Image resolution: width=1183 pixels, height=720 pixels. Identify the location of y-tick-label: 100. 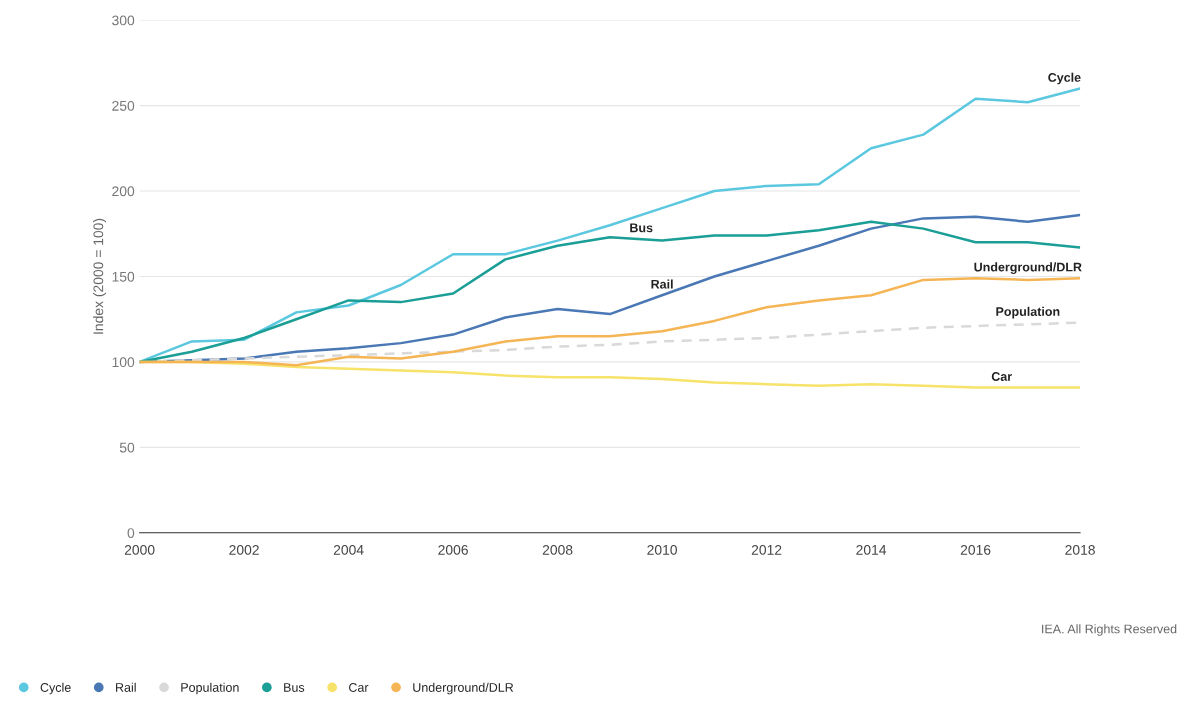
(123, 362).